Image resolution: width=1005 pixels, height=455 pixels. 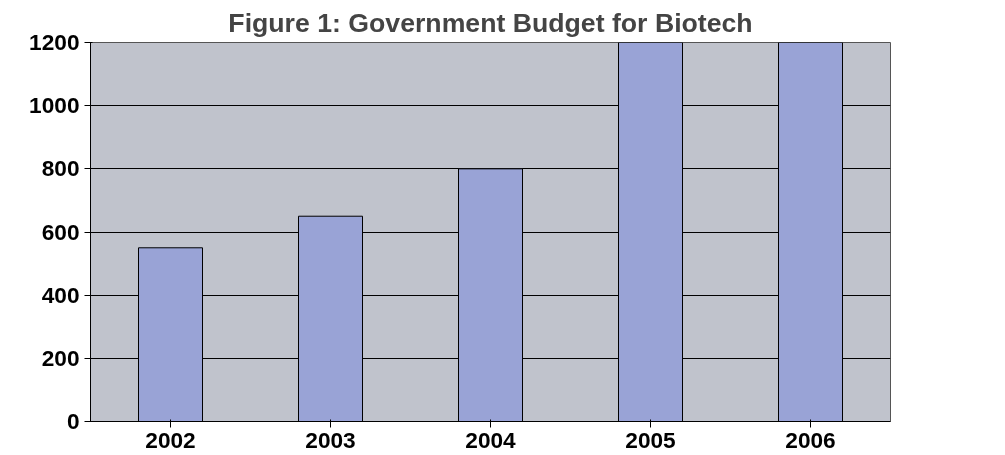 I want to click on x-tick-label: 2002, so click(x=170, y=439).